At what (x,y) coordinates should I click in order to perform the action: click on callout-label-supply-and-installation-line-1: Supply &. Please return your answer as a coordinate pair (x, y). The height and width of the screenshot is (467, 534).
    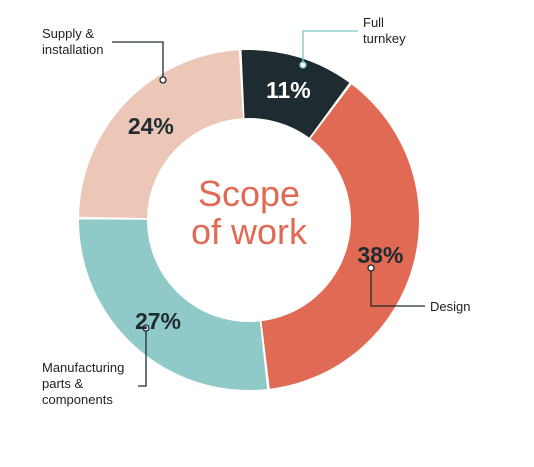
    Looking at the image, I should click on (68, 33).